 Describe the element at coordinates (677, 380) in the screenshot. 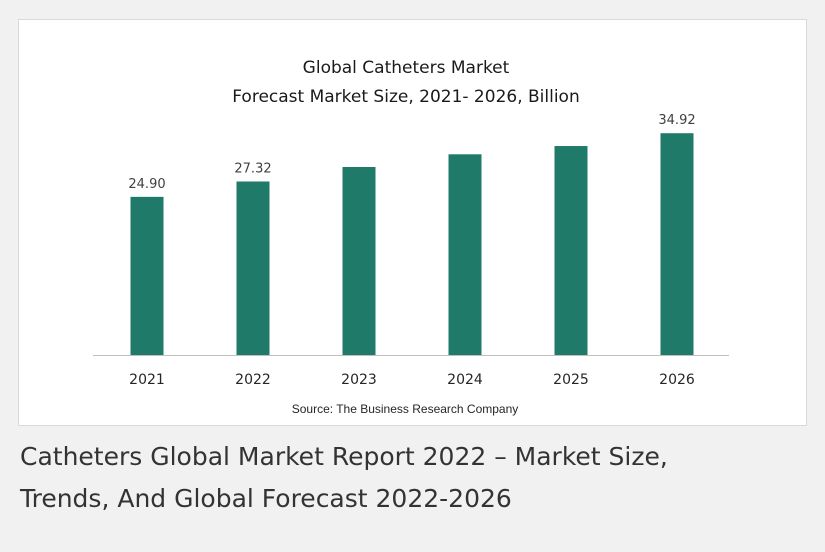

I see `tick-label-2026: 2026` at that location.